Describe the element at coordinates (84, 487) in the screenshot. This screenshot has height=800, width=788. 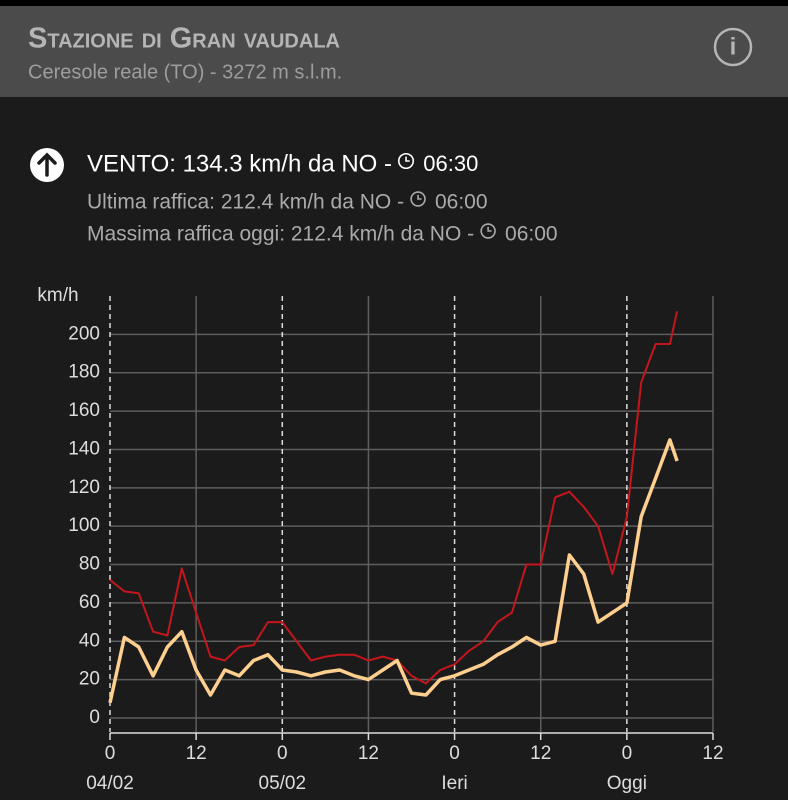
I see `y-tick-label: 120` at that location.